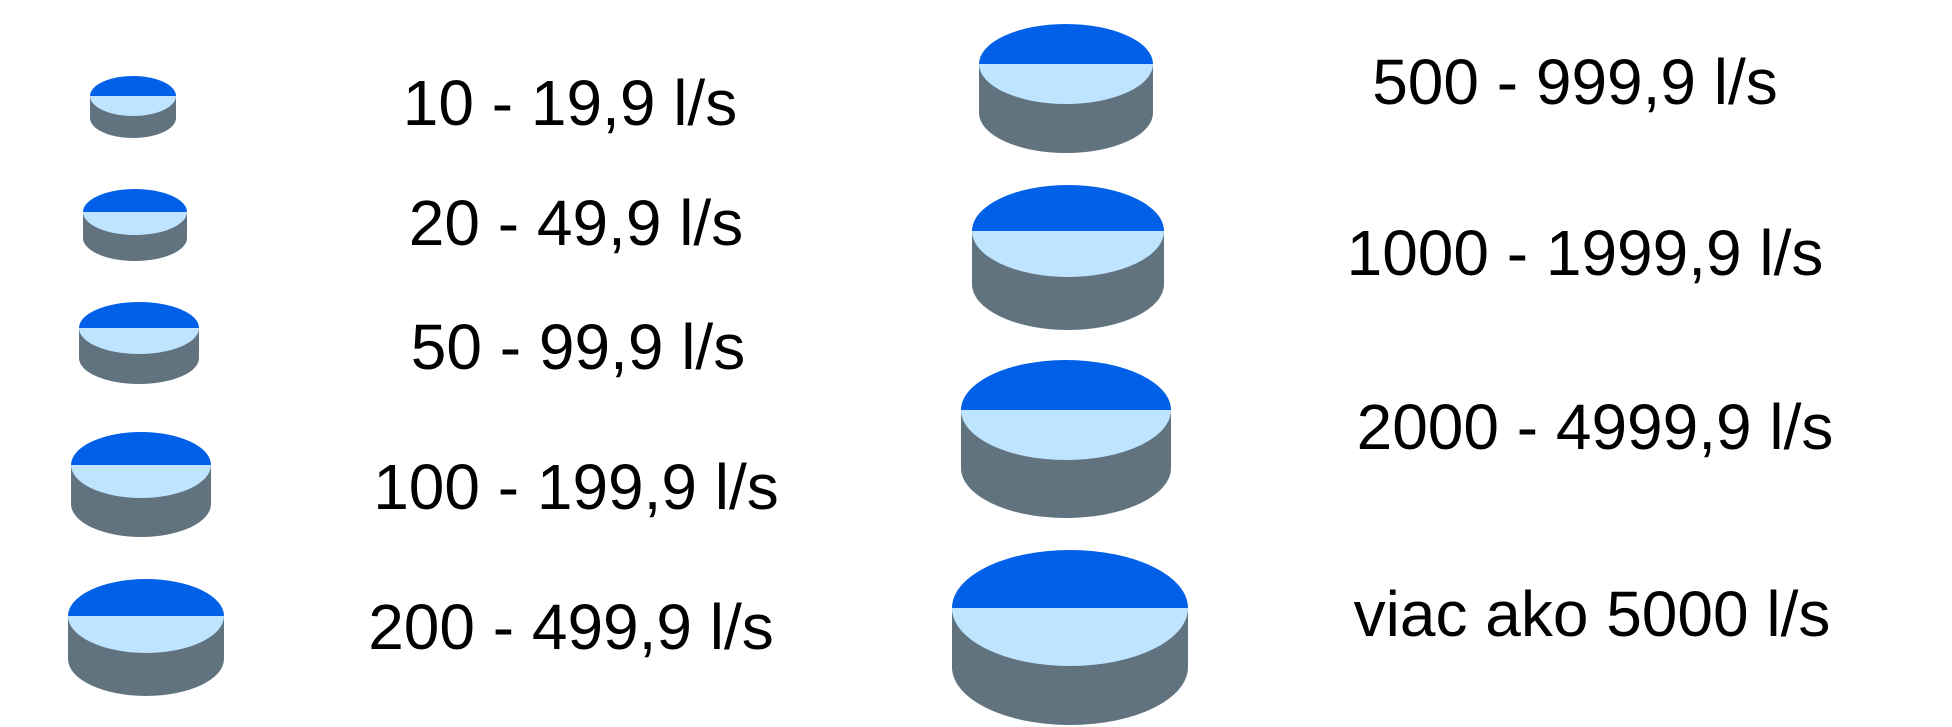  What do you see at coordinates (1585, 253) in the screenshot?
I see `flow-range-label-7: 1000 - 1999,9 l/s` at bounding box center [1585, 253].